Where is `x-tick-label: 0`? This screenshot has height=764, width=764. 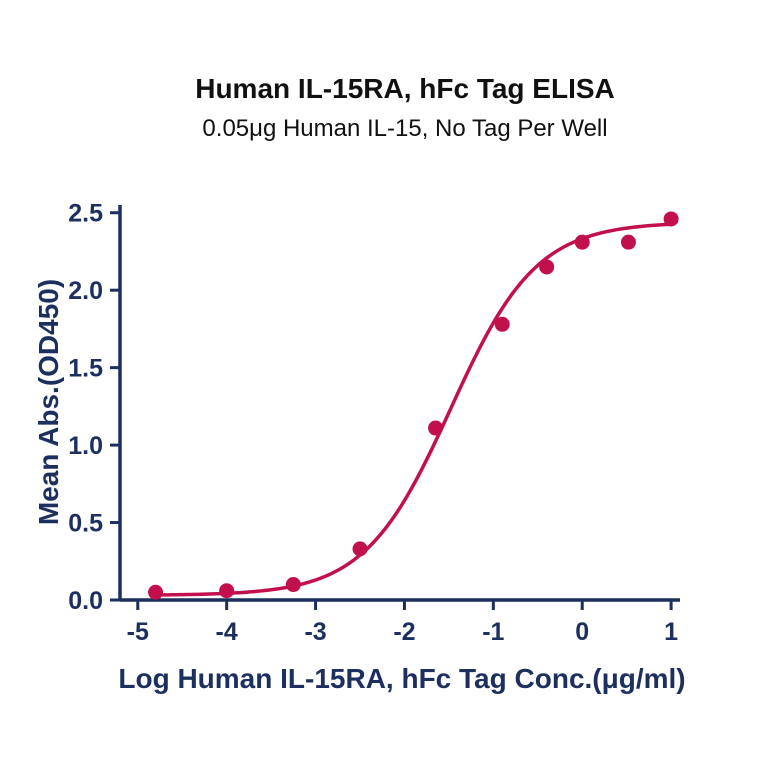 x-tick-label: 0 is located at coordinates (582, 632).